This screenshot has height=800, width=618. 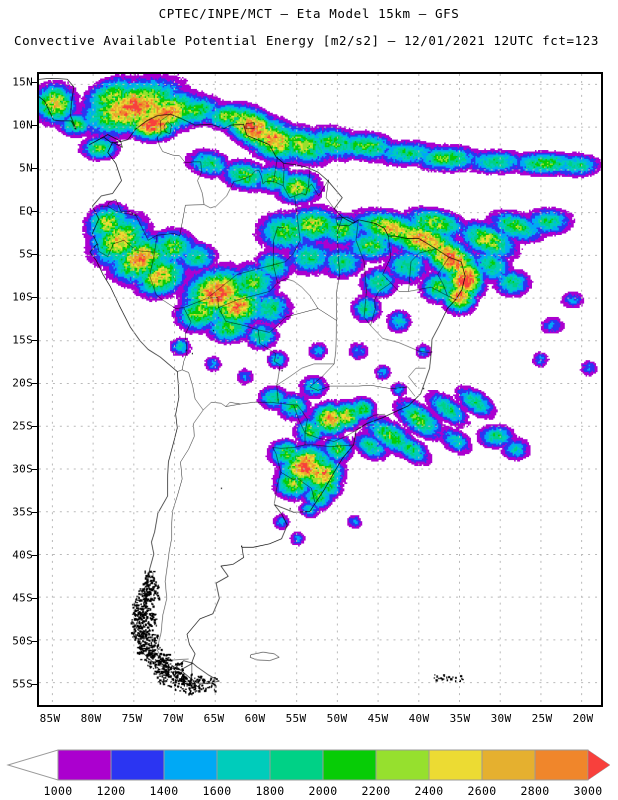 What do you see at coordinates (164, 791) in the screenshot?
I see `colorbar-tick-label: 1400` at bounding box center [164, 791].